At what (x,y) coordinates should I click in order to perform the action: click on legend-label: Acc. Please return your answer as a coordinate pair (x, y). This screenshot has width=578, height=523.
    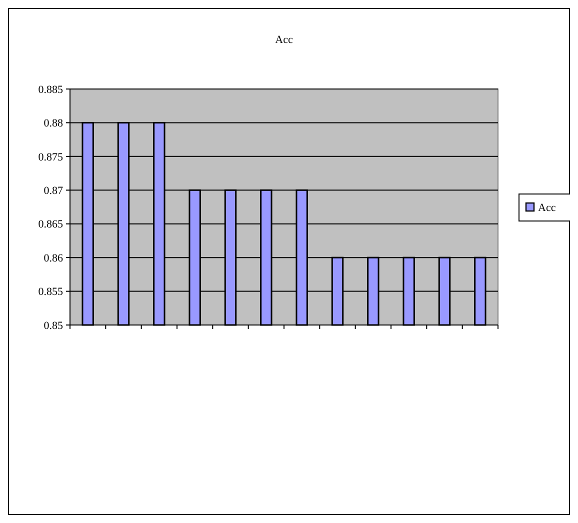
    Looking at the image, I should click on (547, 208).